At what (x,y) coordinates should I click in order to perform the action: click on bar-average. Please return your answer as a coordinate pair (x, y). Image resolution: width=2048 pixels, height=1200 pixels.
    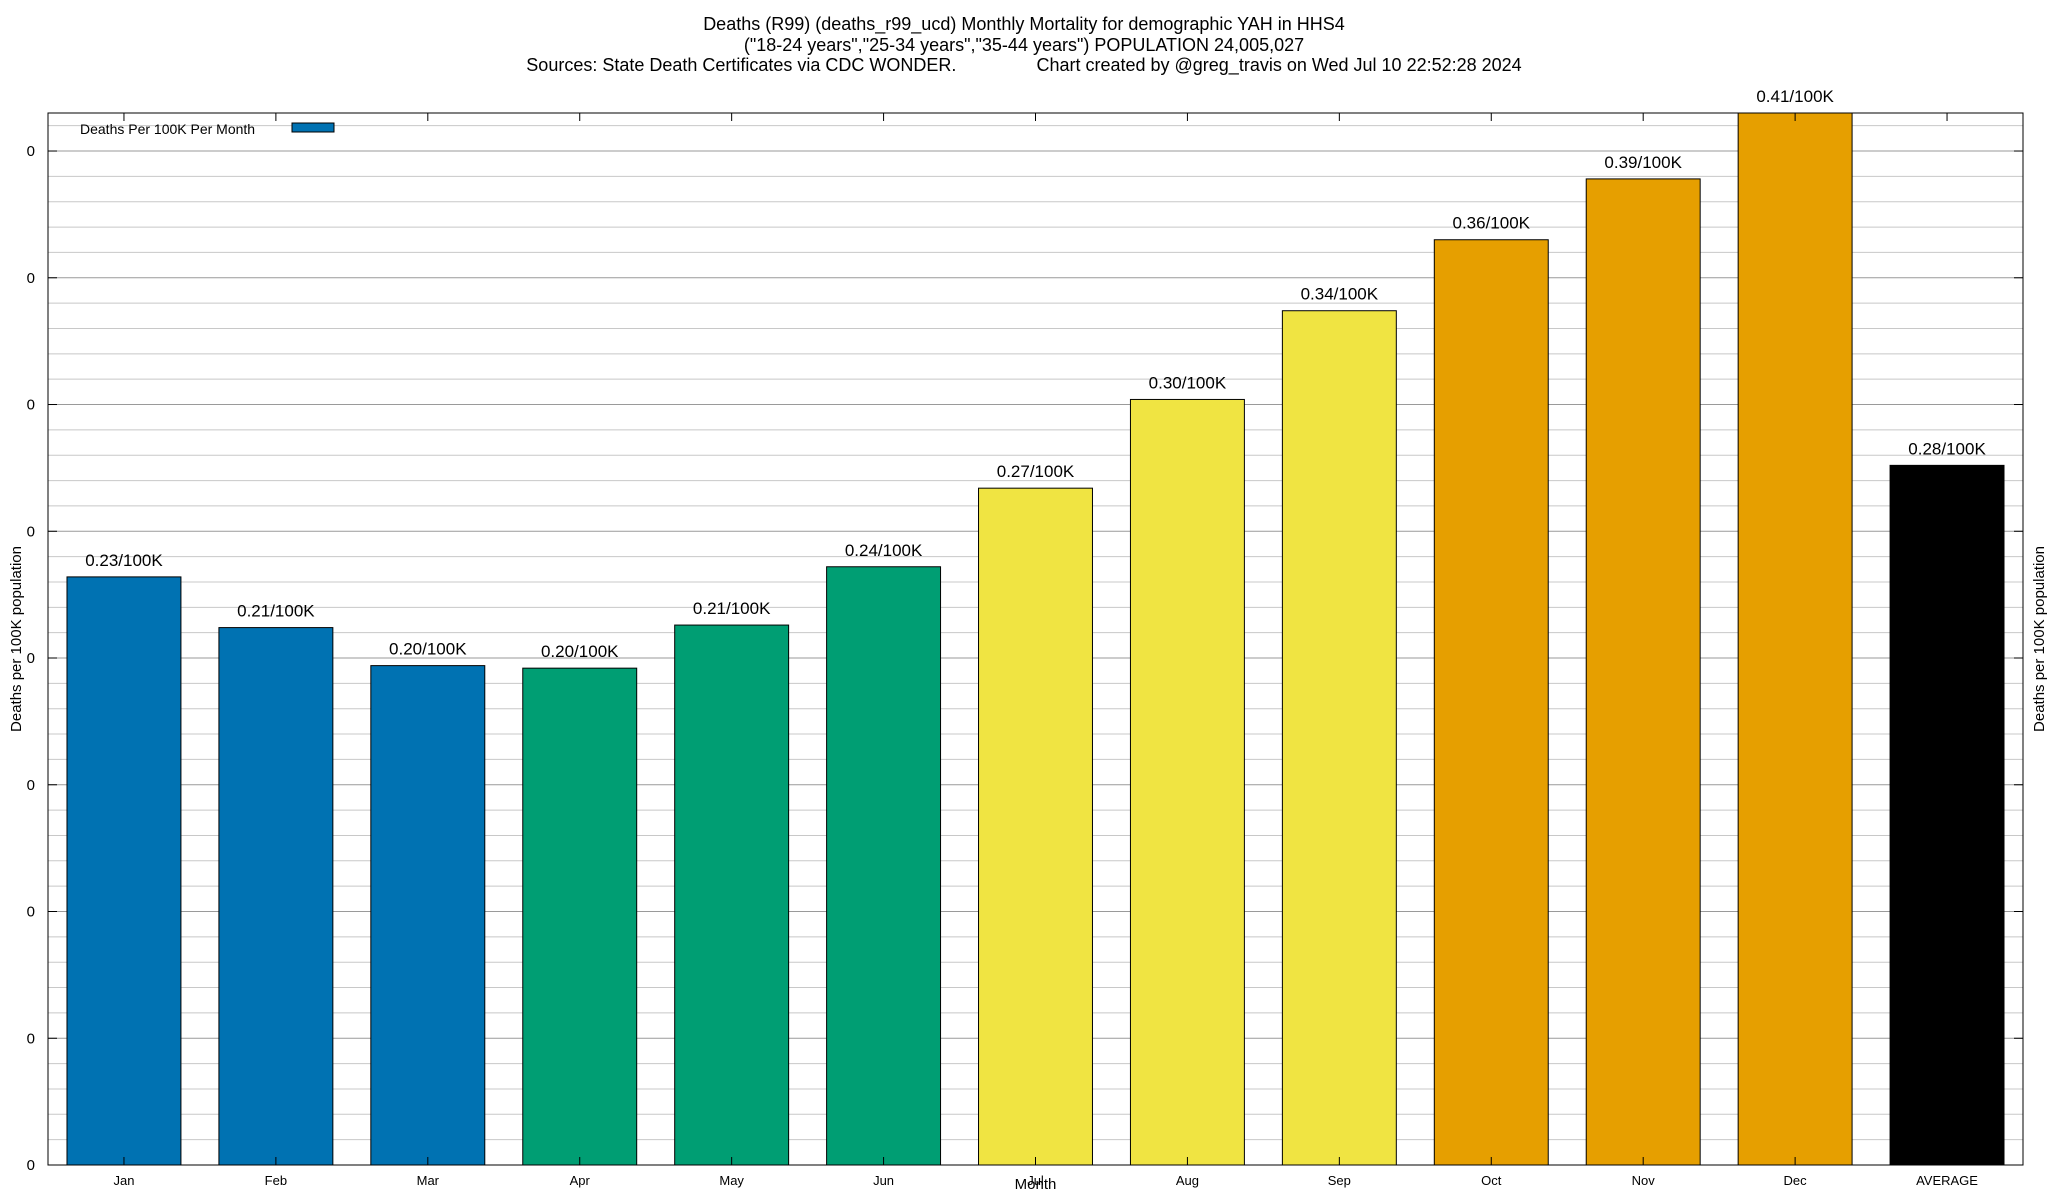
    Looking at the image, I should click on (1947, 815).